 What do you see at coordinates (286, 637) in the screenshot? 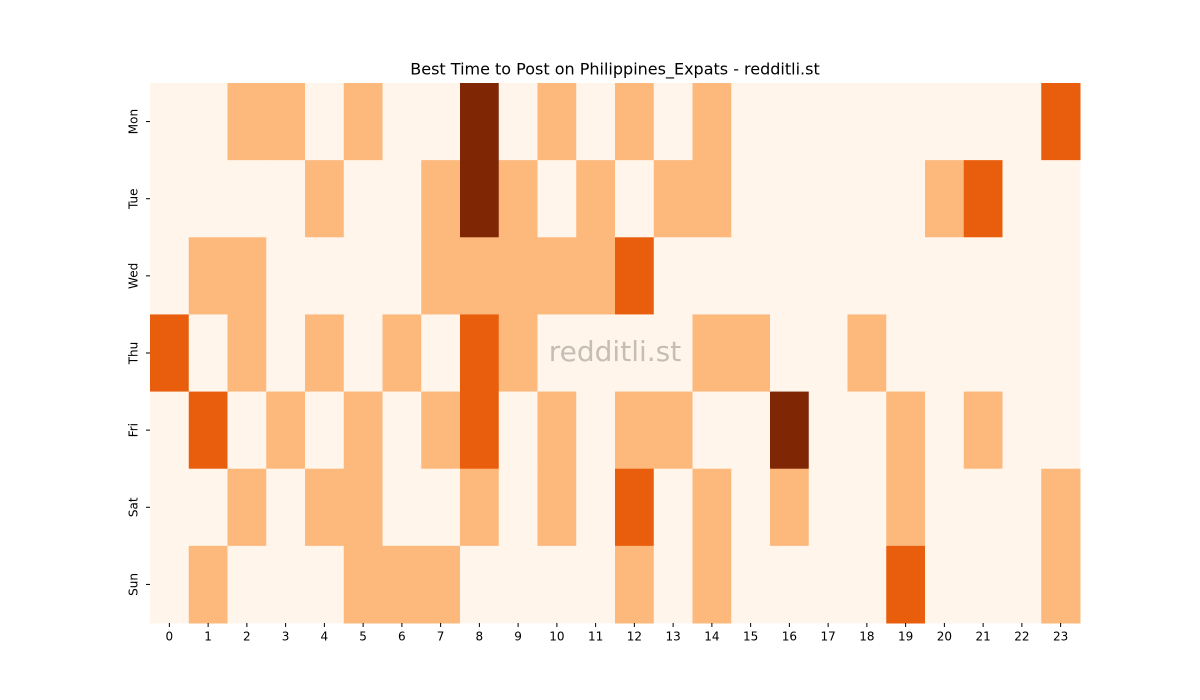
I see `x-tick-label: 3` at bounding box center [286, 637].